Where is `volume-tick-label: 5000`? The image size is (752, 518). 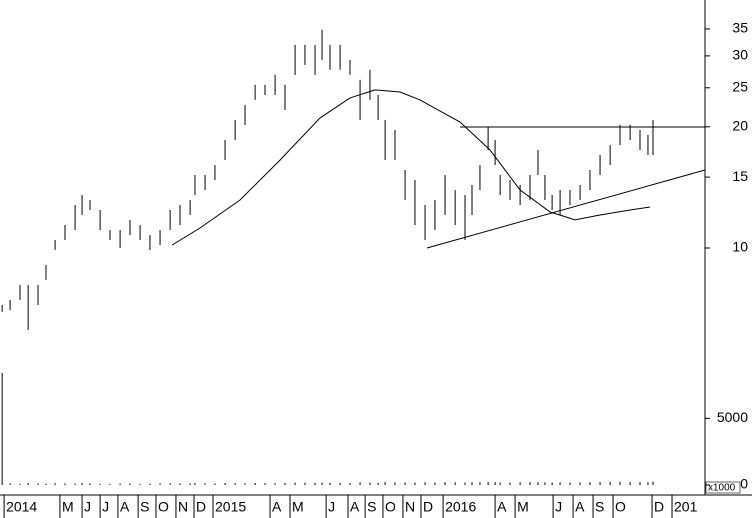
volume-tick-label: 5000 is located at coordinates (732, 417).